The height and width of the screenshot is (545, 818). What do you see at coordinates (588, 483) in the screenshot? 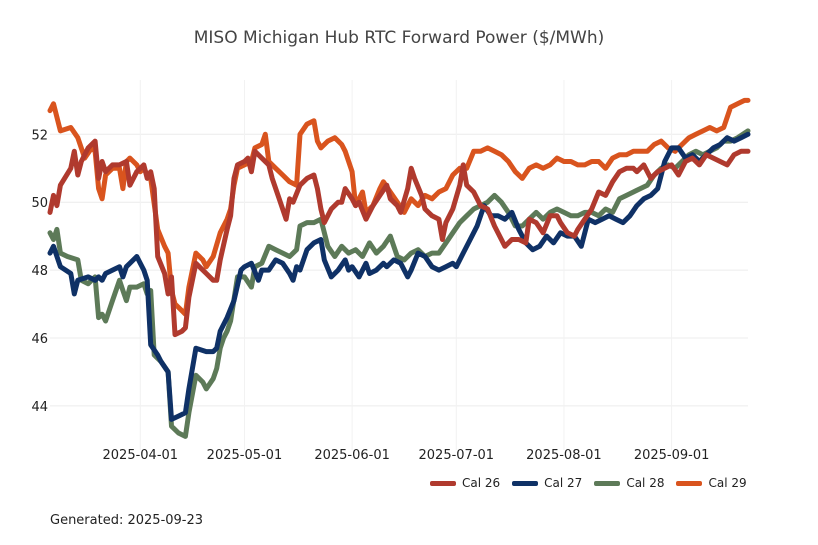
I see `legend: Cal 26 Cal 27 Cal 28 Cal 29` at bounding box center [588, 483].